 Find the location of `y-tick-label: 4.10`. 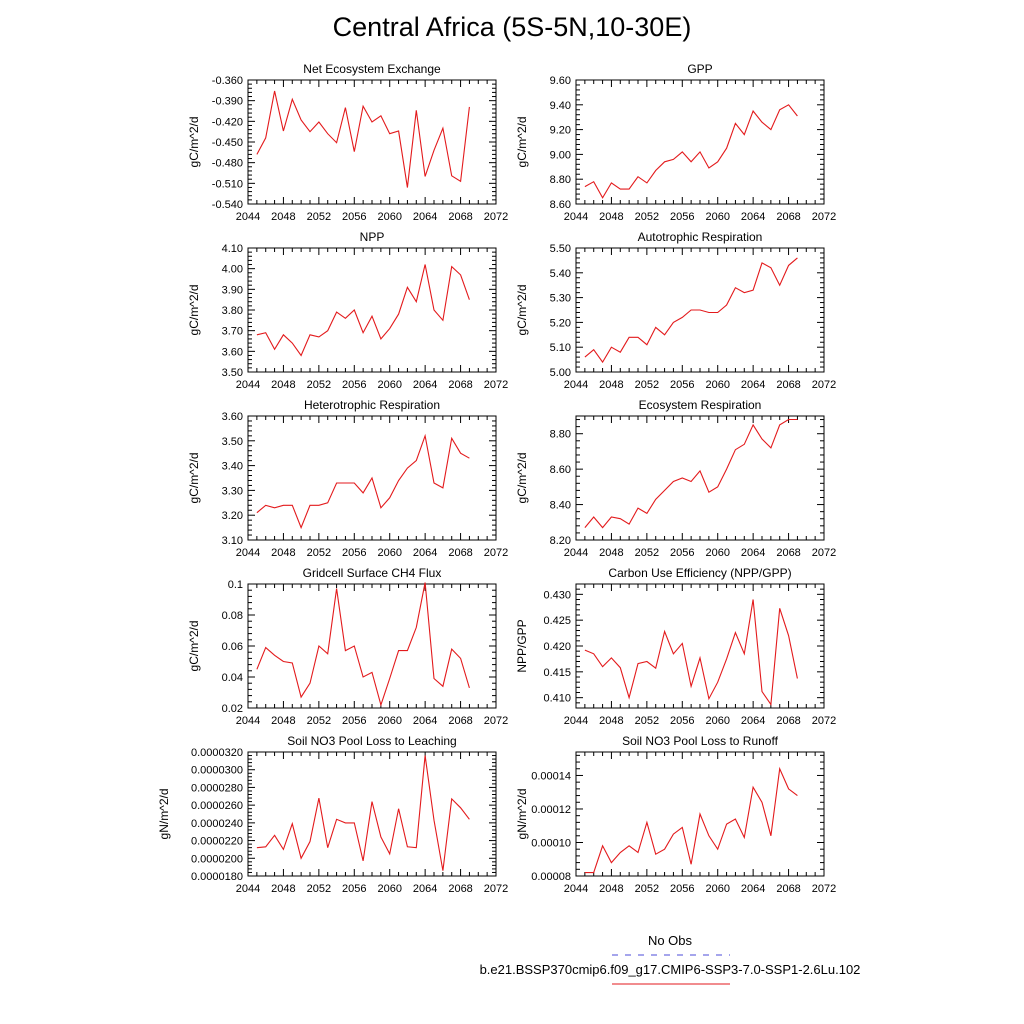

y-tick-label: 4.10 is located at coordinates (232, 249).